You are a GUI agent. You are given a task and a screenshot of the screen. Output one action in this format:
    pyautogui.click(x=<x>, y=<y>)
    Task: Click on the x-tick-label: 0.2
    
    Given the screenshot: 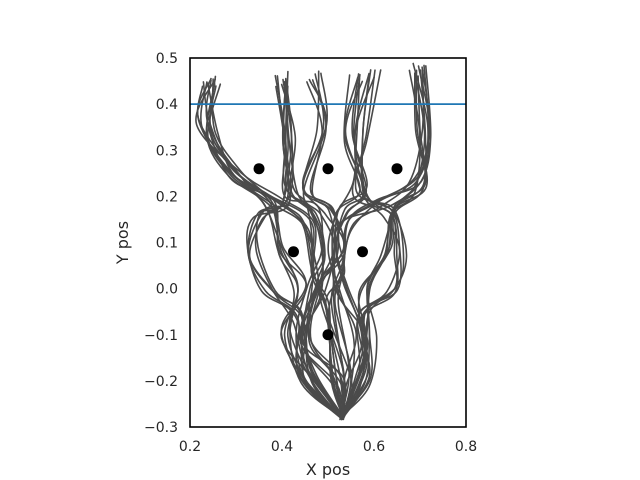 What is the action you would take?
    pyautogui.click(x=190, y=447)
    